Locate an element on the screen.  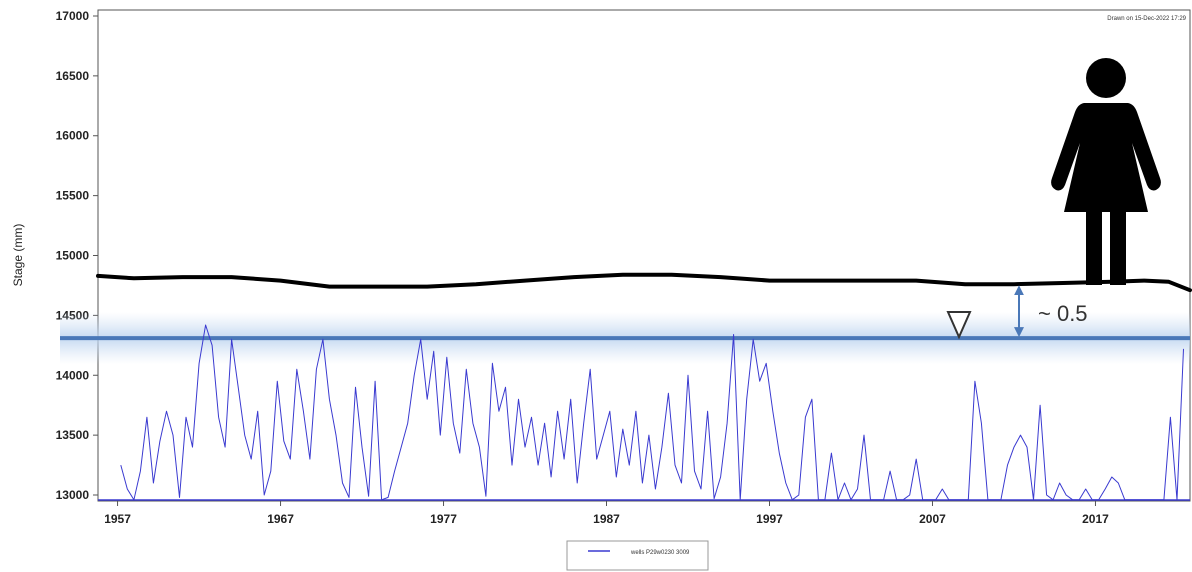
x-tick-label: 1987 is located at coordinates (606, 519).